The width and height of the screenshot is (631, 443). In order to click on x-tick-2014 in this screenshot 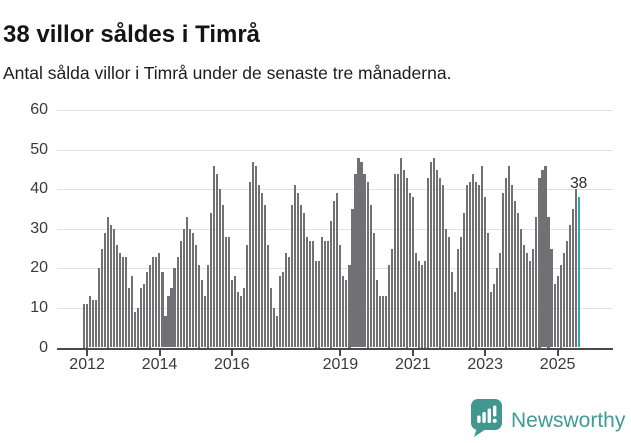, I will do `click(159, 352)`.